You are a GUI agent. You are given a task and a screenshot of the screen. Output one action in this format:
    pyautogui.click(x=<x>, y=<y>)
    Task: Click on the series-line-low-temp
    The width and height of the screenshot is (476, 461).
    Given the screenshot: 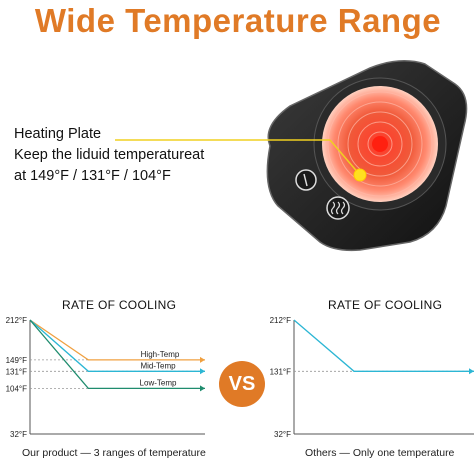 What is the action you would take?
    pyautogui.click(x=117, y=354)
    